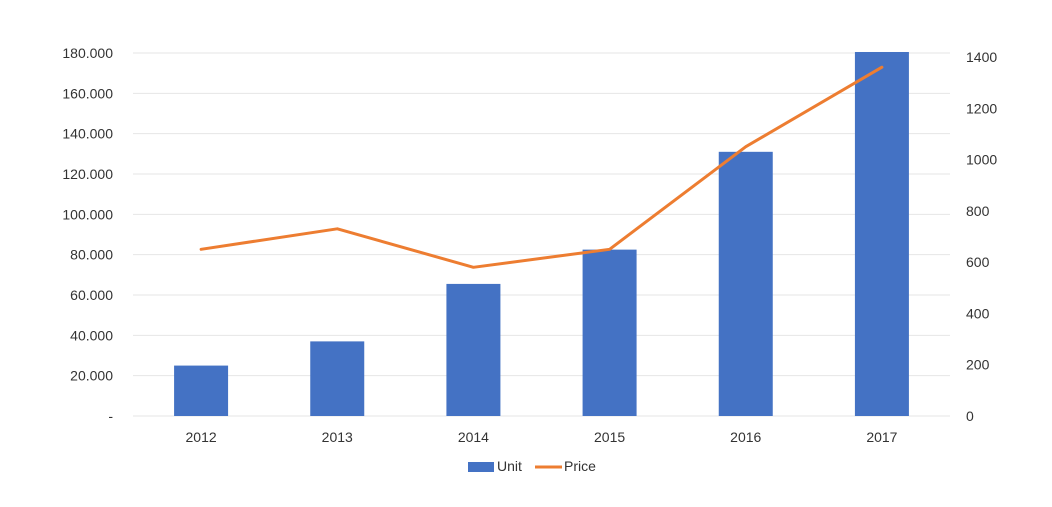 The height and width of the screenshot is (507, 1052). What do you see at coordinates (881, 437) in the screenshot?
I see `x-tick-label: 2017` at bounding box center [881, 437].